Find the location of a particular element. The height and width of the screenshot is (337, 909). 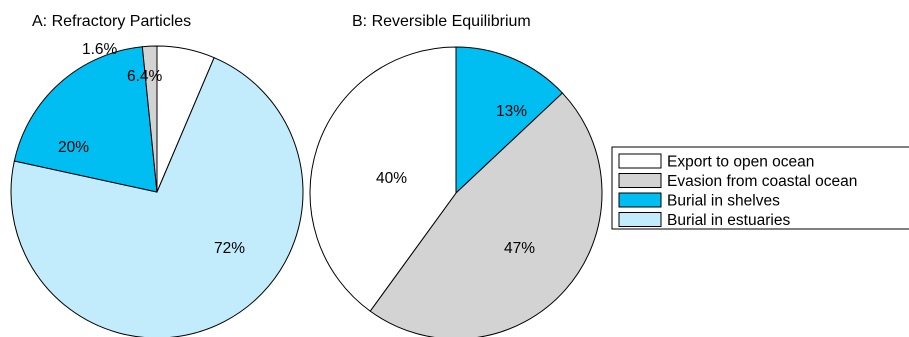

pie-b-label-evasion-from-coastal-ocean: 47% is located at coordinates (519, 248).